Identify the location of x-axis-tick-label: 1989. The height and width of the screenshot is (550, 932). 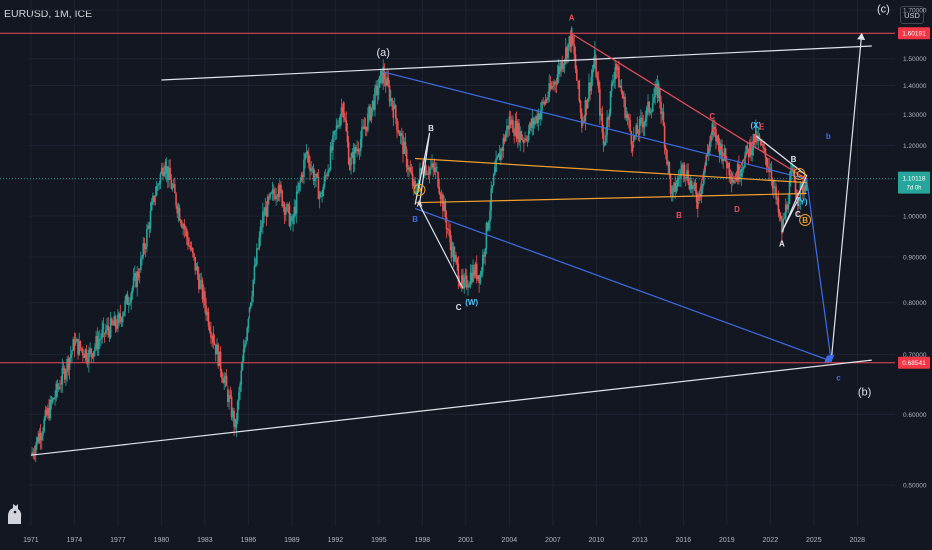
(292, 540).